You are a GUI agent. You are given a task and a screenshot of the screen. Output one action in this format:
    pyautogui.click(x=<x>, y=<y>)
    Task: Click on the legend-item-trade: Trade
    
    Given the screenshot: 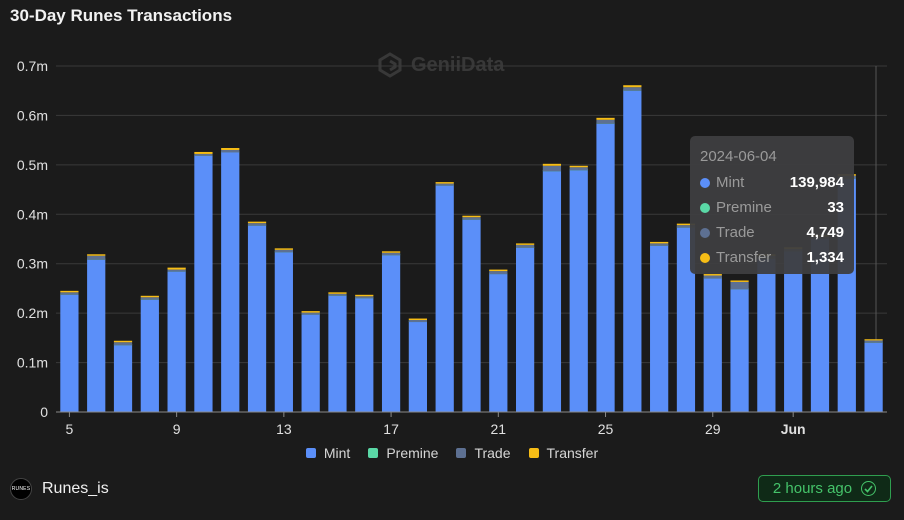 What is the action you would take?
    pyautogui.click(x=483, y=453)
    